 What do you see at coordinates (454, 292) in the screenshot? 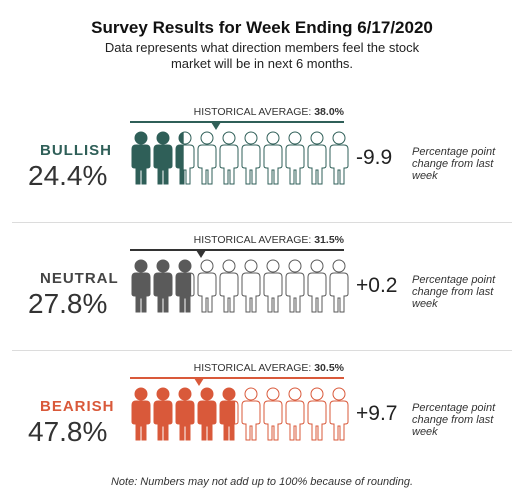
I see `neutral-change-description: Percentage point change from last week` at bounding box center [454, 292].